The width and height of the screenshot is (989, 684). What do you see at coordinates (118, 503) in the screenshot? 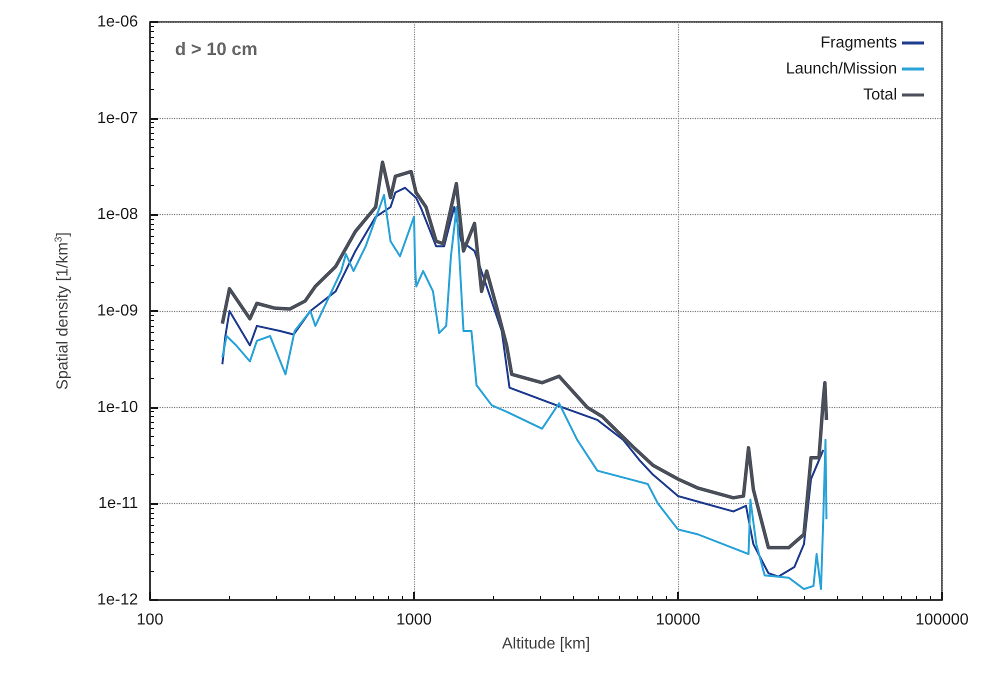
I see `y-tick-label: 1e-11` at bounding box center [118, 503].